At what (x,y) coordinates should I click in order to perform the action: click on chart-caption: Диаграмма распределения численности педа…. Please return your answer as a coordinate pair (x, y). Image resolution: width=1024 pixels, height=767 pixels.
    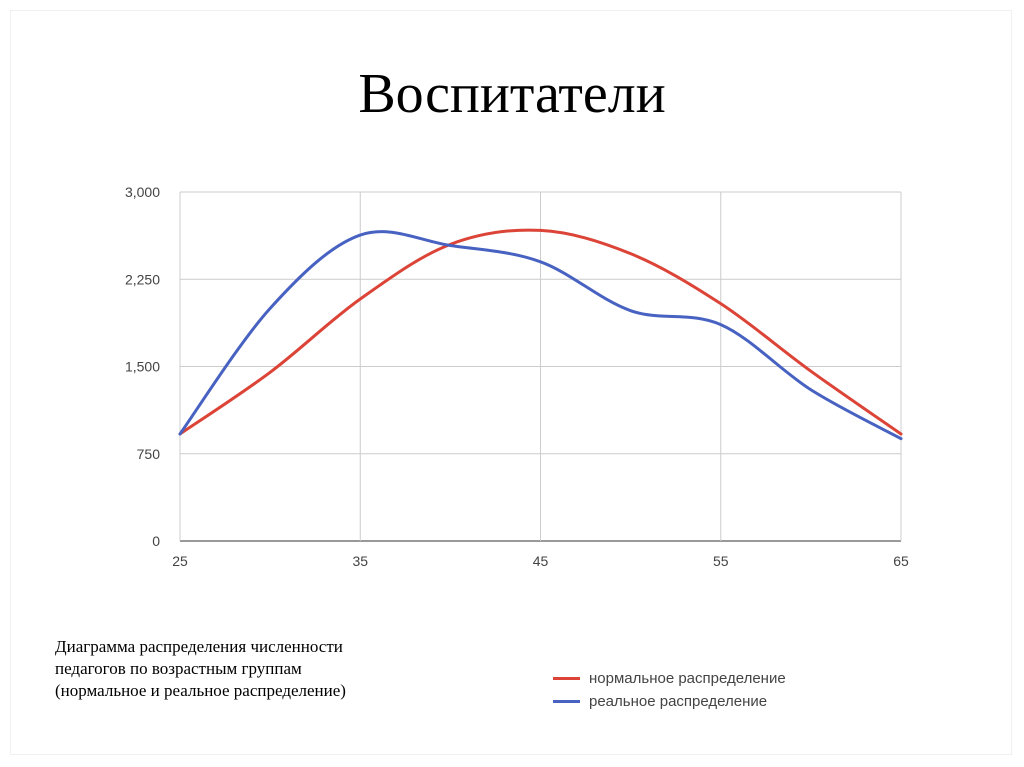
    Looking at the image, I should click on (235, 669).